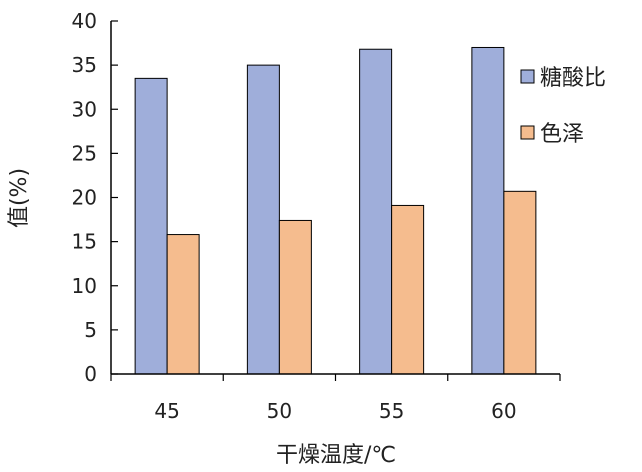  I want to click on y-tick-label: 40, so click(84, 21).